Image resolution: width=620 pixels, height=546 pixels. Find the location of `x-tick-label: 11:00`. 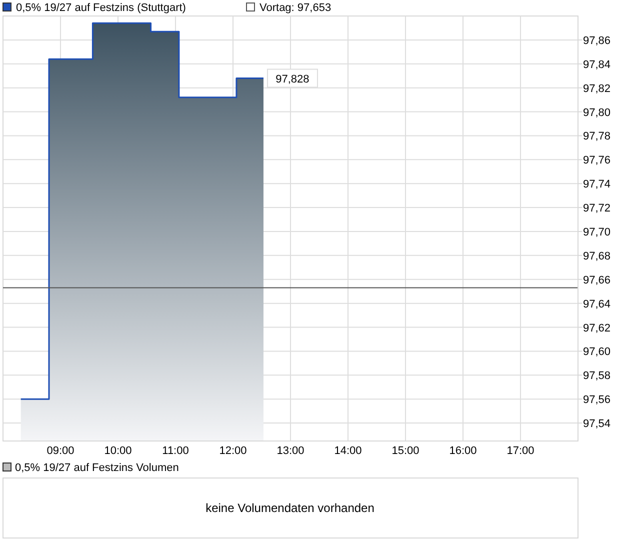

x-tick-label: 11:00 is located at coordinates (175, 451).